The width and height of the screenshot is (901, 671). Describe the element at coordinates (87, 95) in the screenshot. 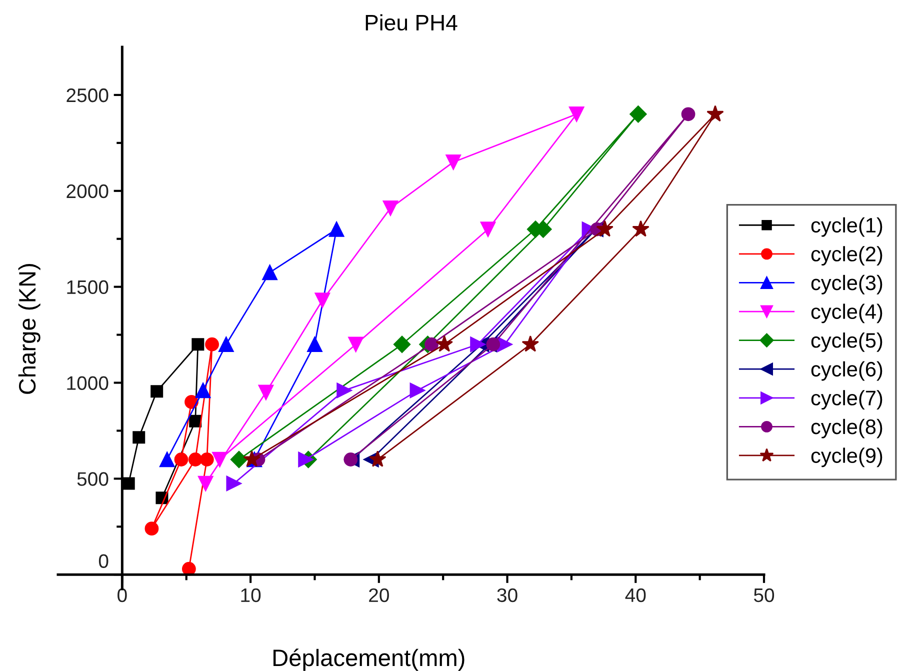

I see `y-tick-label: 2500` at that location.